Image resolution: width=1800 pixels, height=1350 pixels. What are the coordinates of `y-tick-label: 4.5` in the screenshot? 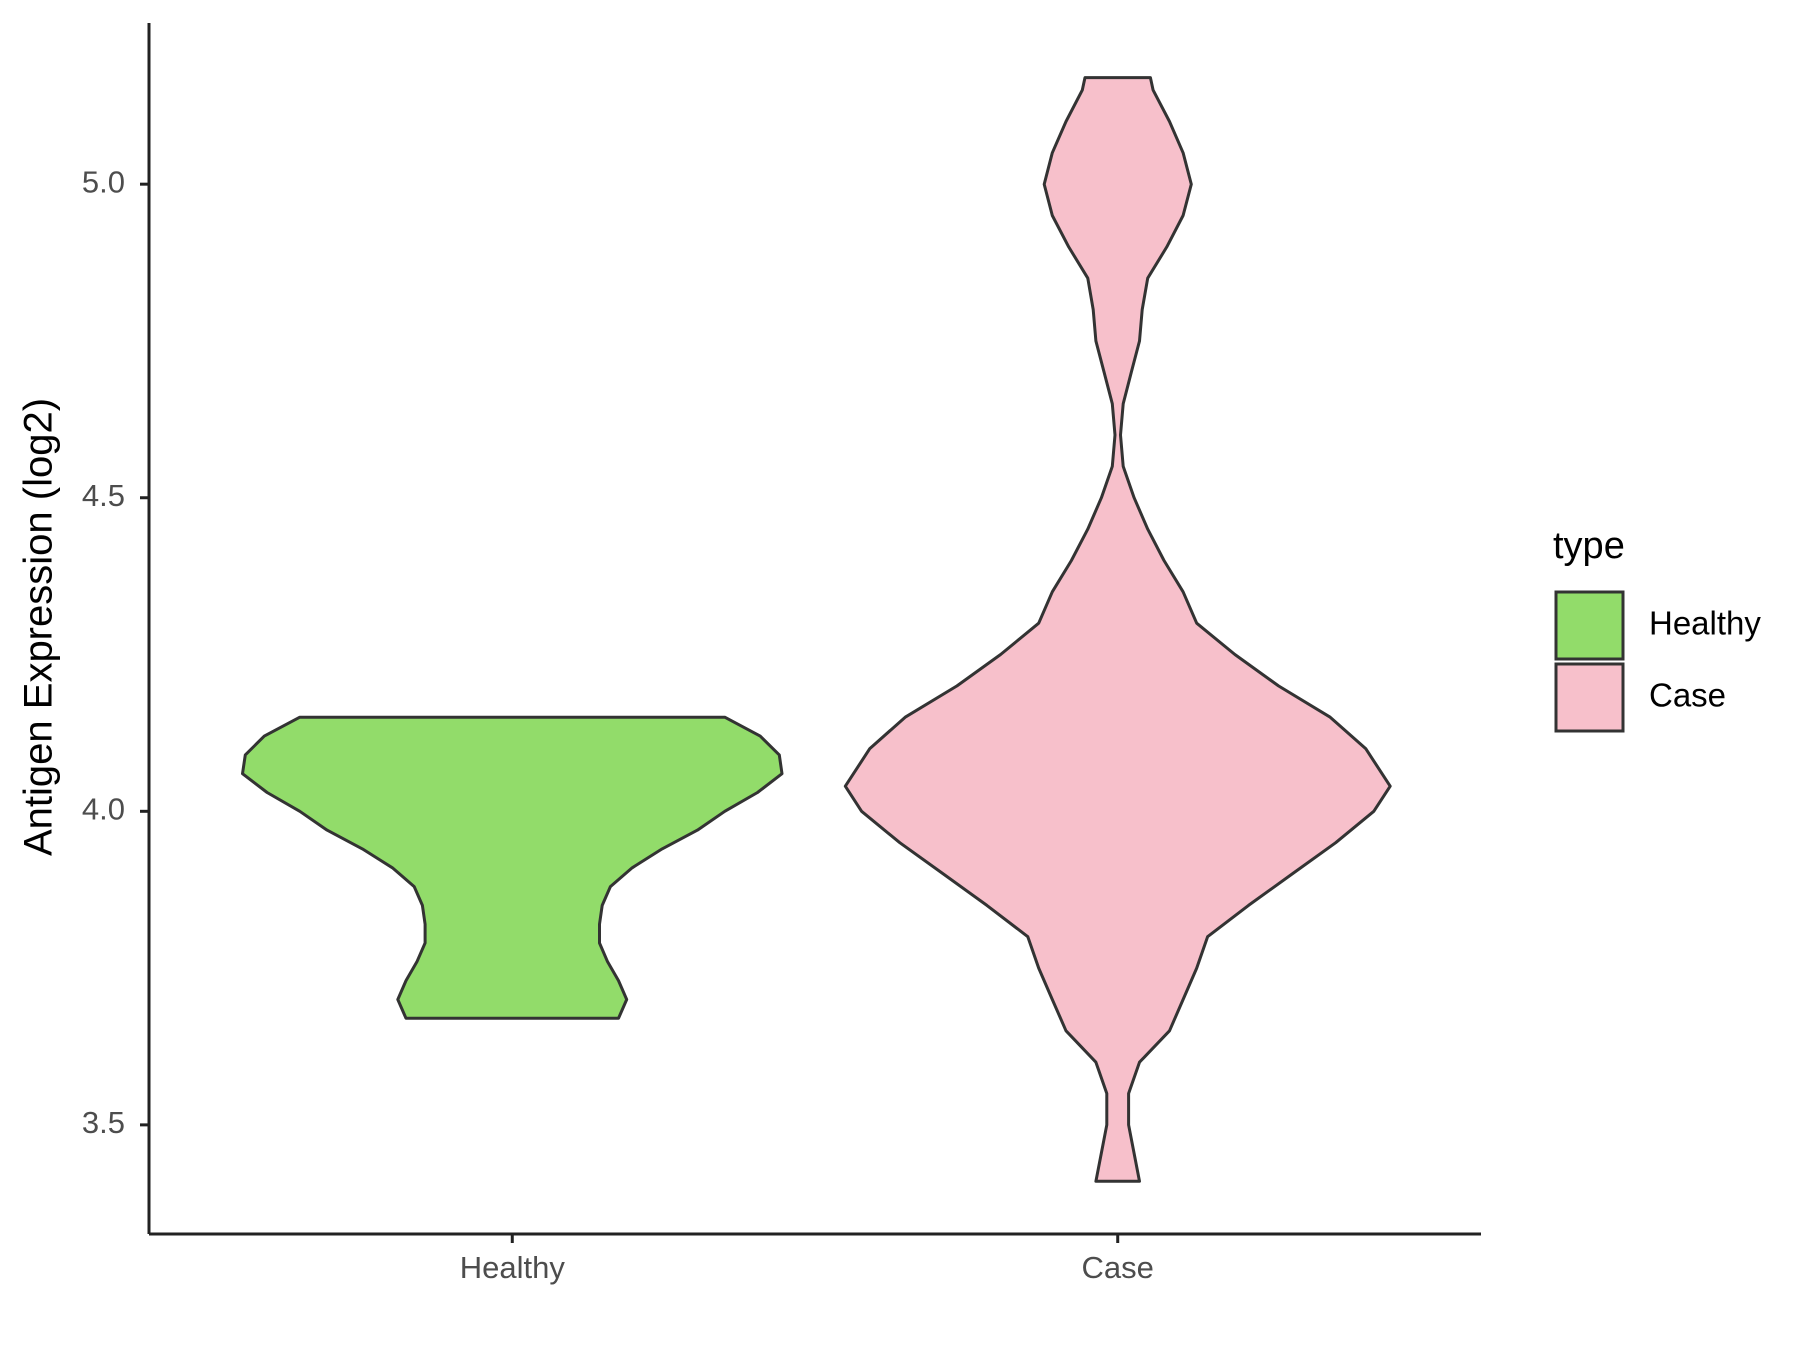 It's located at (103, 495).